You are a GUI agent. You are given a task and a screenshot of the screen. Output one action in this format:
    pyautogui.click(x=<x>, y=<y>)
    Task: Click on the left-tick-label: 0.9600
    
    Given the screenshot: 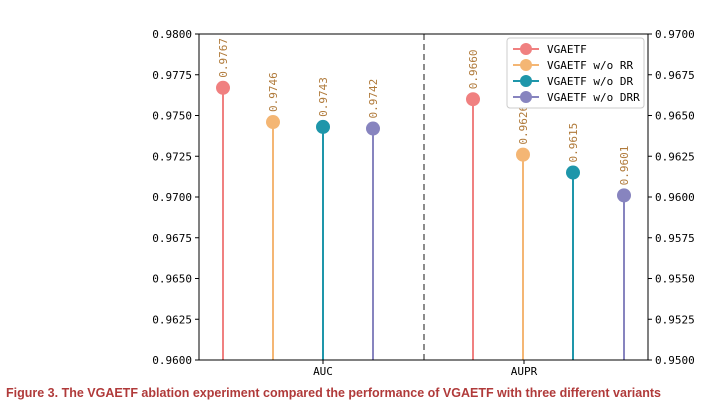 What is the action you would take?
    pyautogui.click(x=172, y=360)
    